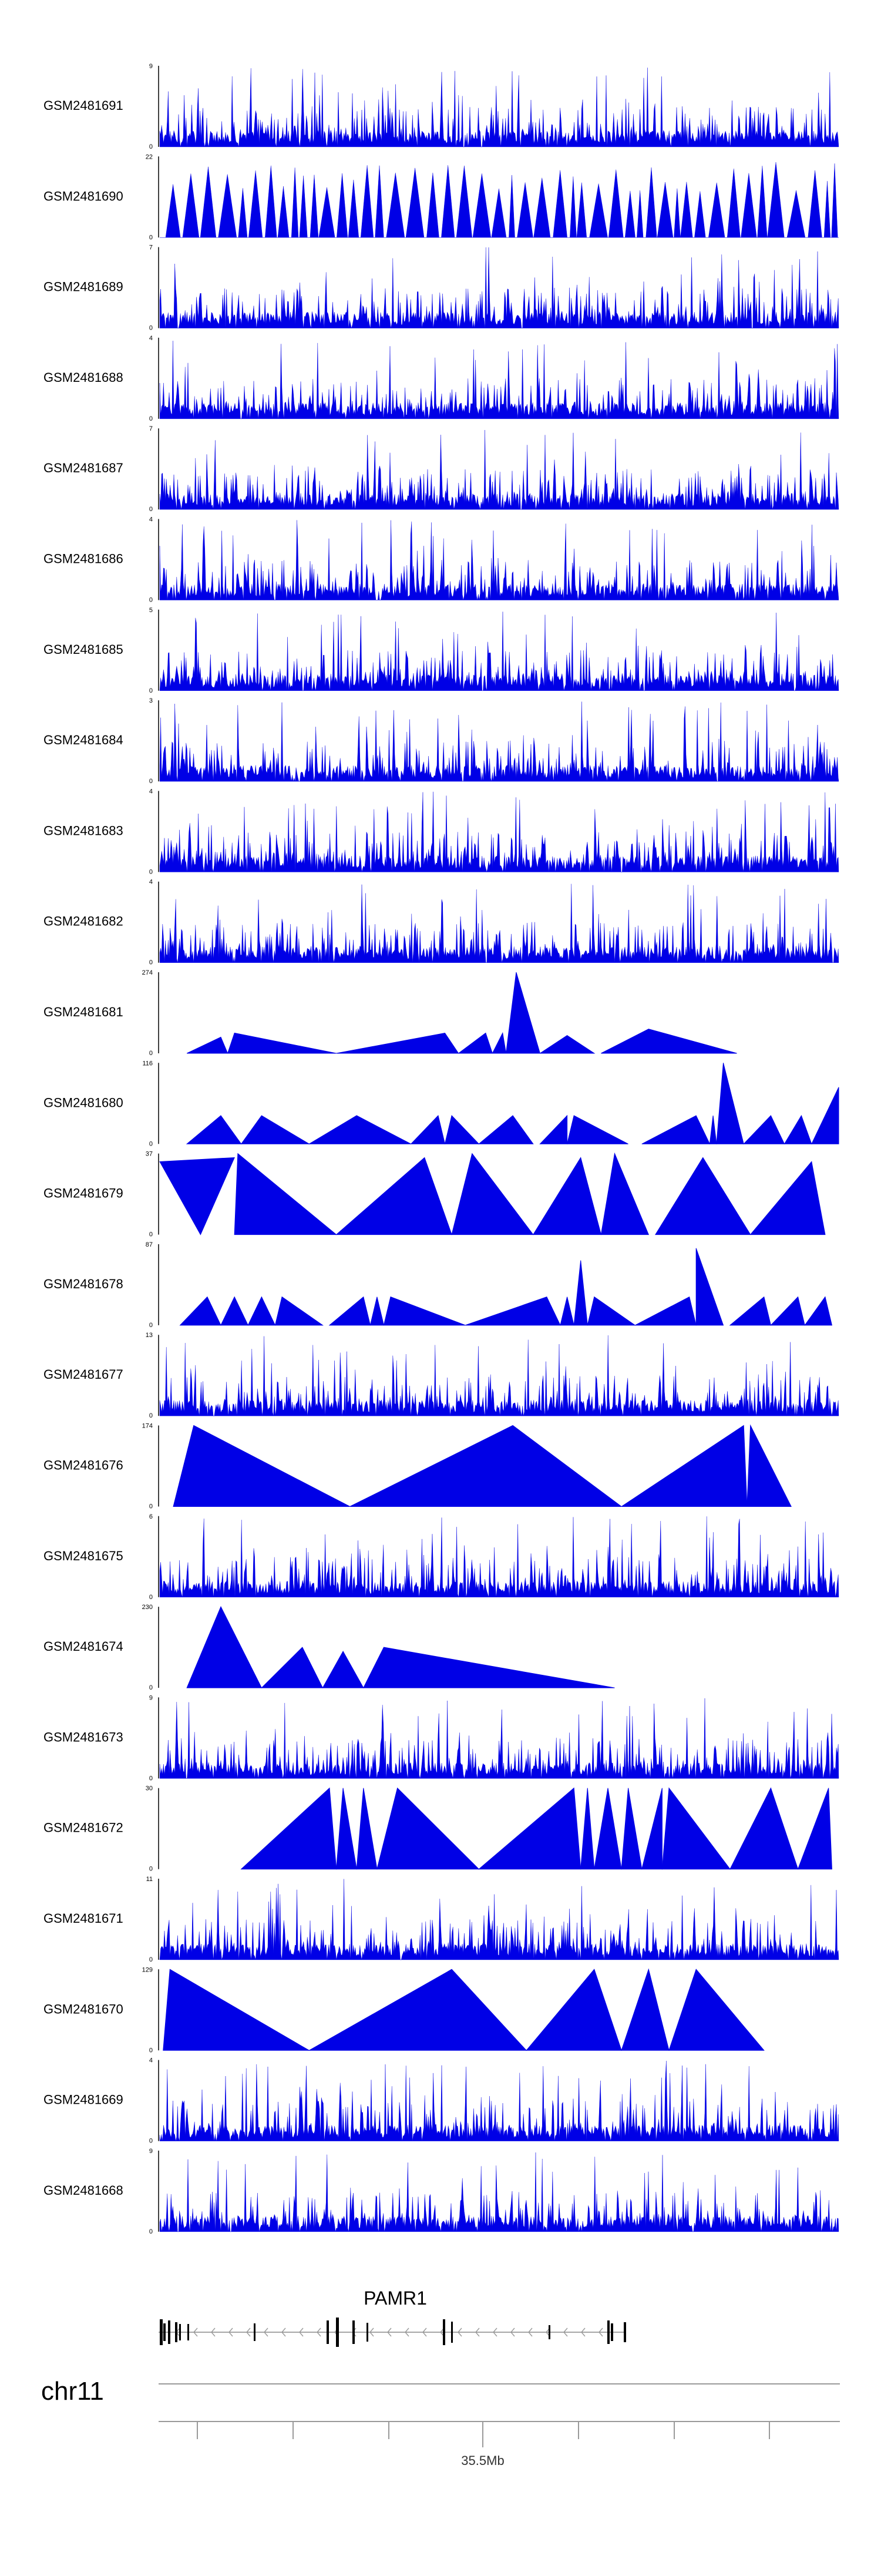  Describe the element at coordinates (395, 2298) in the screenshot. I see `gene-label: PAMR1` at that location.